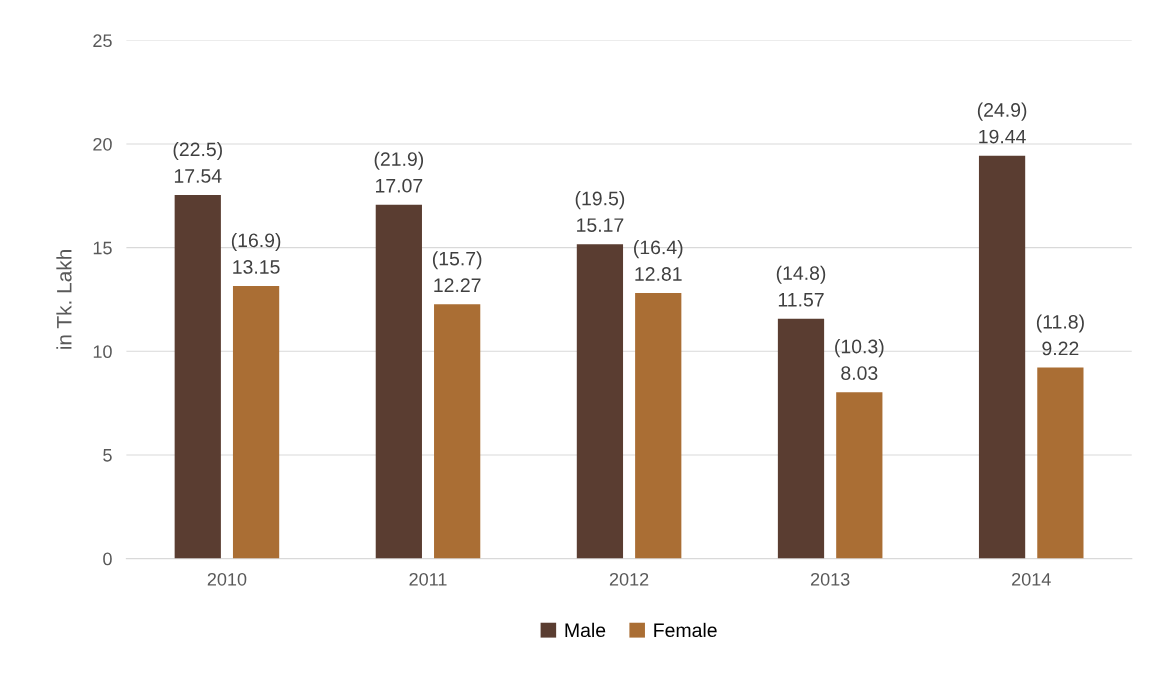 The image size is (1149, 673). Describe the element at coordinates (830, 579) in the screenshot. I see `x-tick-label: 2013` at that location.